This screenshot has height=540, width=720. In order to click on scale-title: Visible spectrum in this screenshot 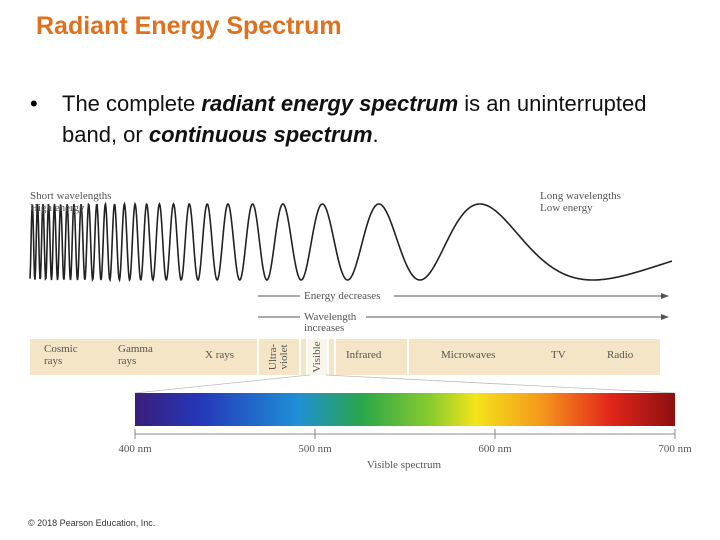, I will do `click(404, 465)`.